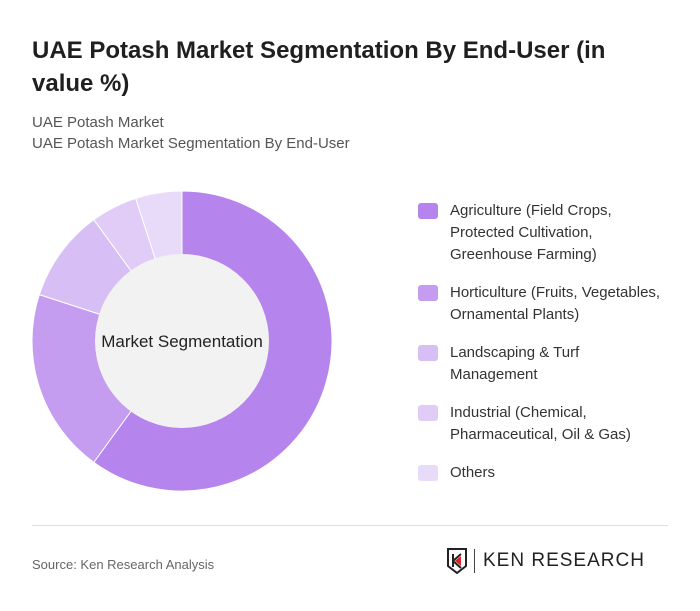  Describe the element at coordinates (473, 472) in the screenshot. I see `legend-label: Others` at that location.